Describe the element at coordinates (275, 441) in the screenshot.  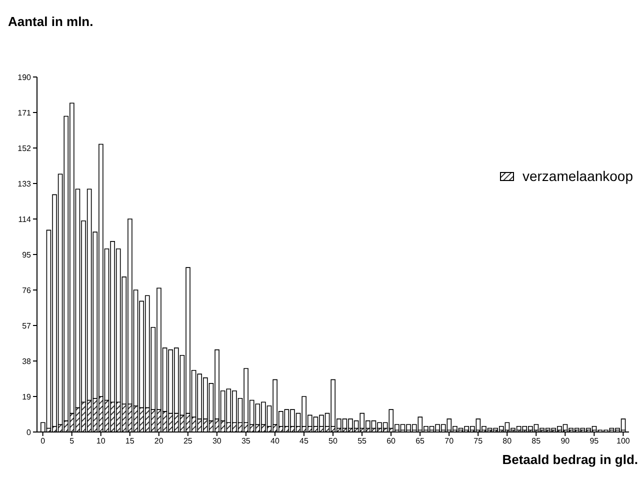
I see `x-tick-label: 40` at that location.